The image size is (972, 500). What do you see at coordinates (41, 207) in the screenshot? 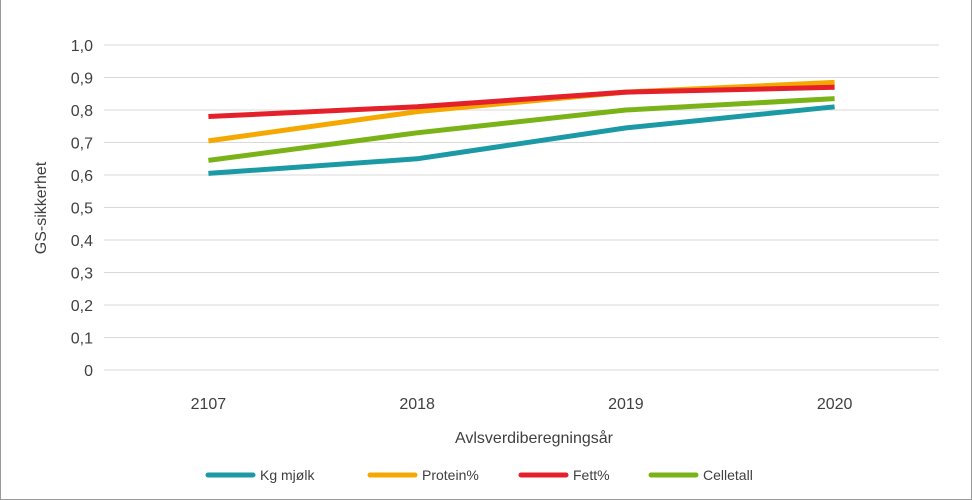
I see `y-axis-title: GS-sikkerhet` at bounding box center [41, 207].